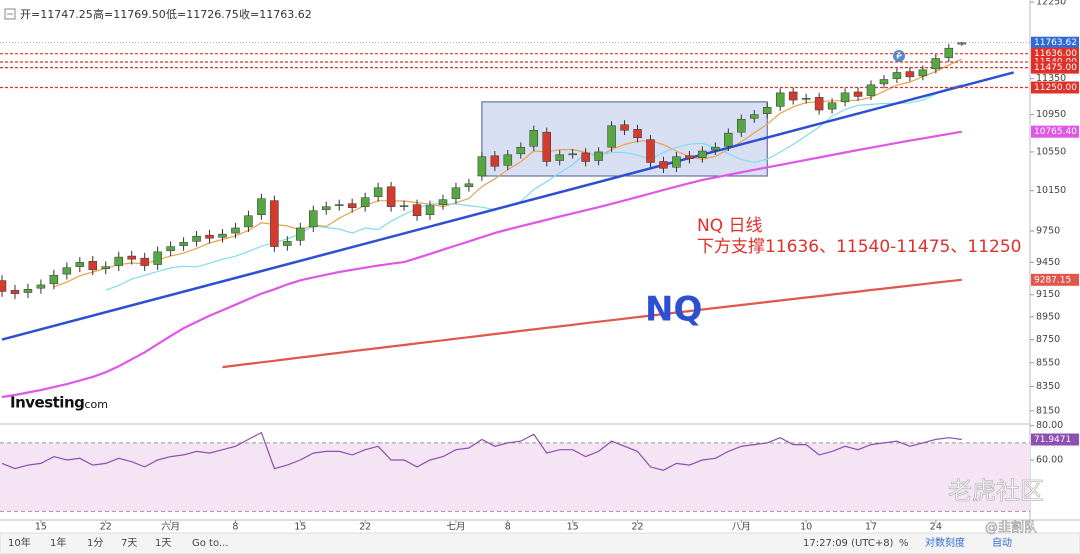 The height and width of the screenshot is (554, 1080). I want to click on ohlc-high: 高=11769.50, so click(129, 14).